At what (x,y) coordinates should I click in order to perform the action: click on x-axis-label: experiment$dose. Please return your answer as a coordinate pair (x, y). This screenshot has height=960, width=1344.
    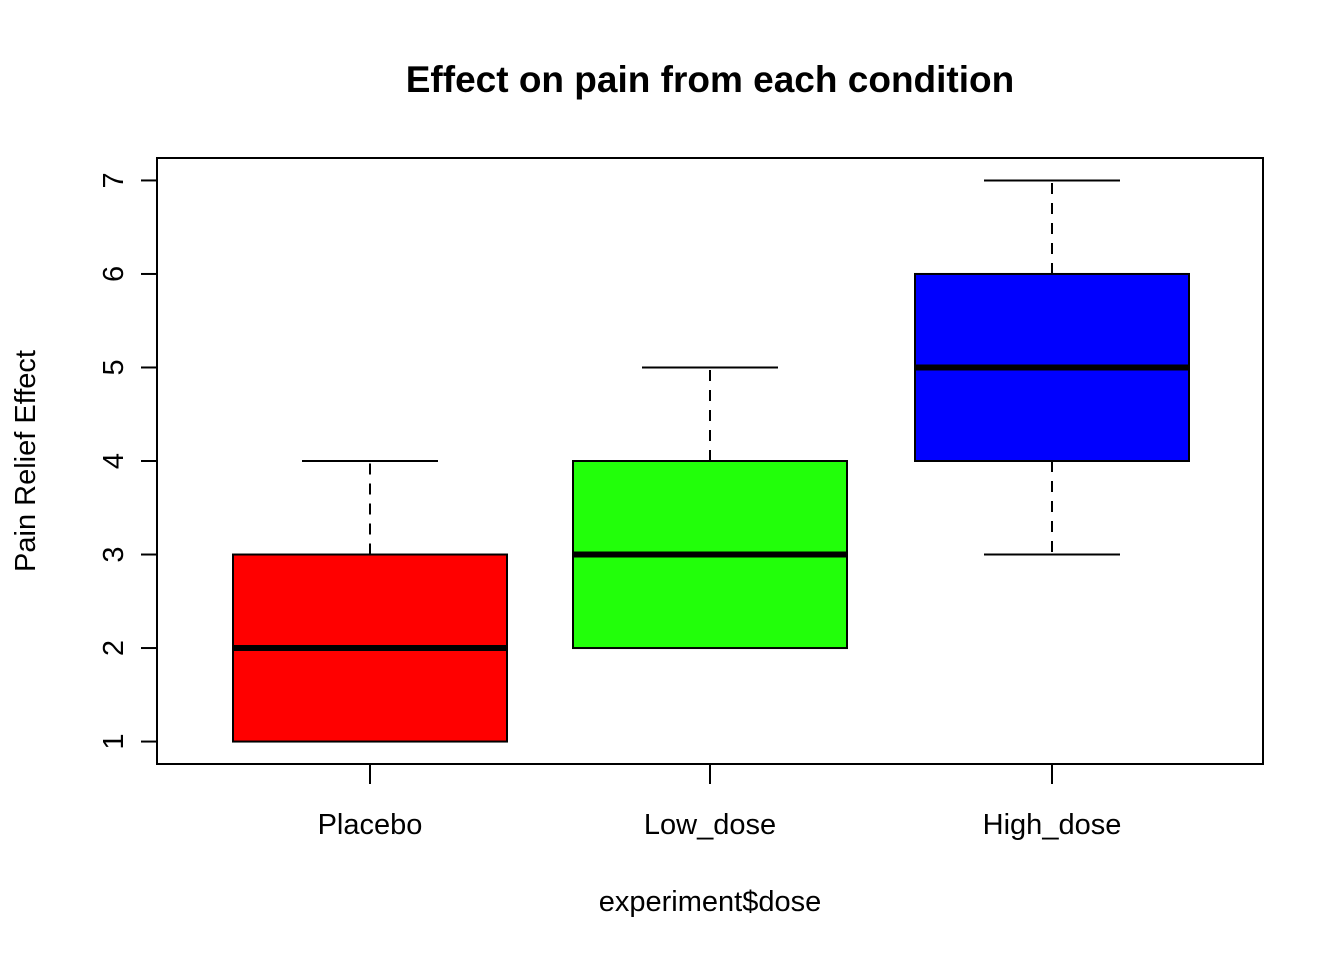
    Looking at the image, I should click on (710, 902).